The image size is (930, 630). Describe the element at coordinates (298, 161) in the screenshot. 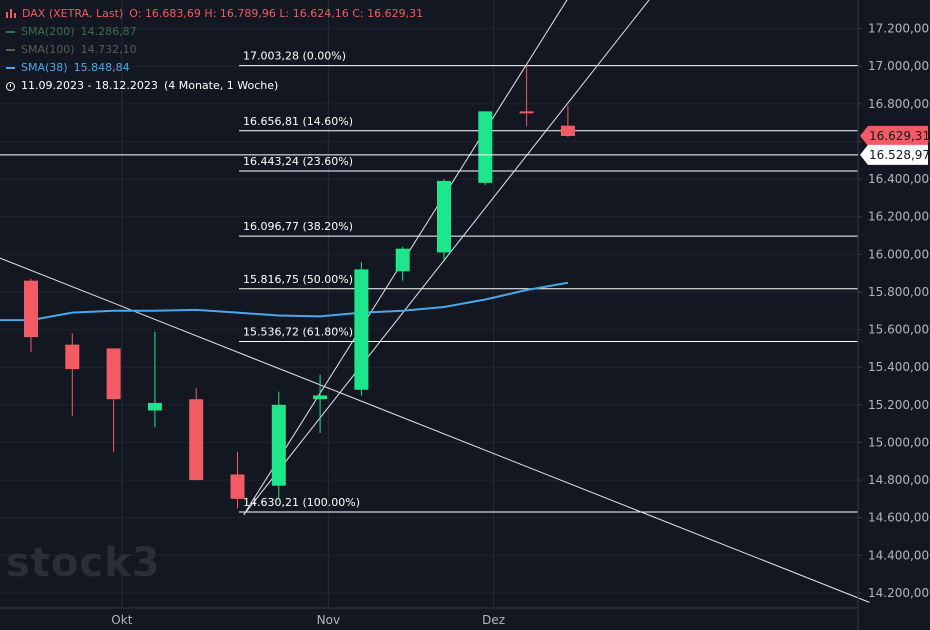

I see `fib-level-label: 16.443,24 (23.60%)` at that location.